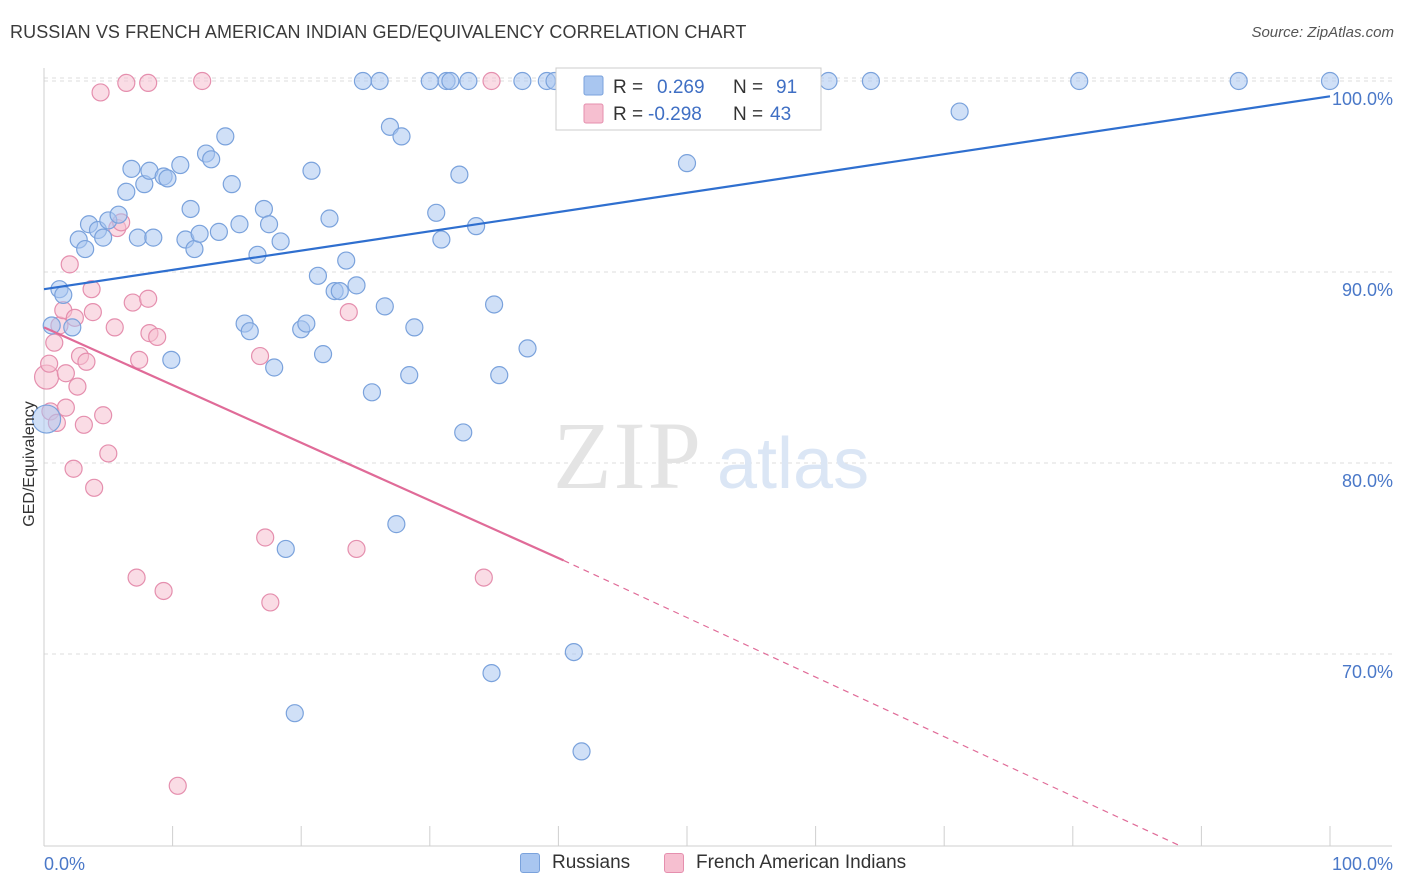 The height and width of the screenshot is (892, 1406). I want to click on bottom-legend-russians: Russians, so click(575, 863).